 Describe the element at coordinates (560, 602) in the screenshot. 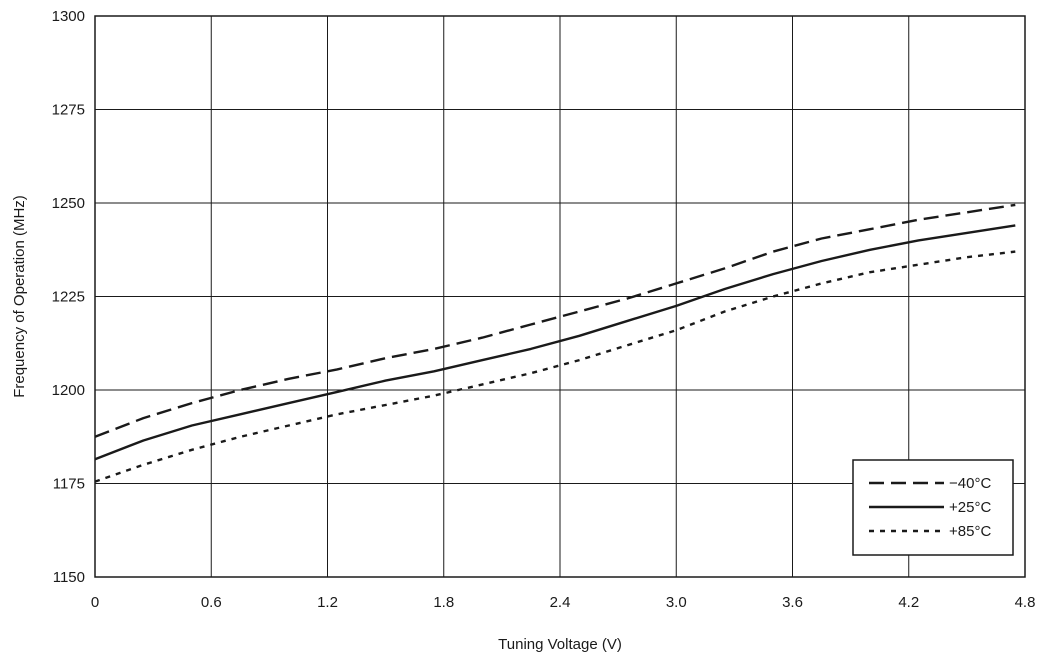

I see `x-tick-label: 2.4` at that location.